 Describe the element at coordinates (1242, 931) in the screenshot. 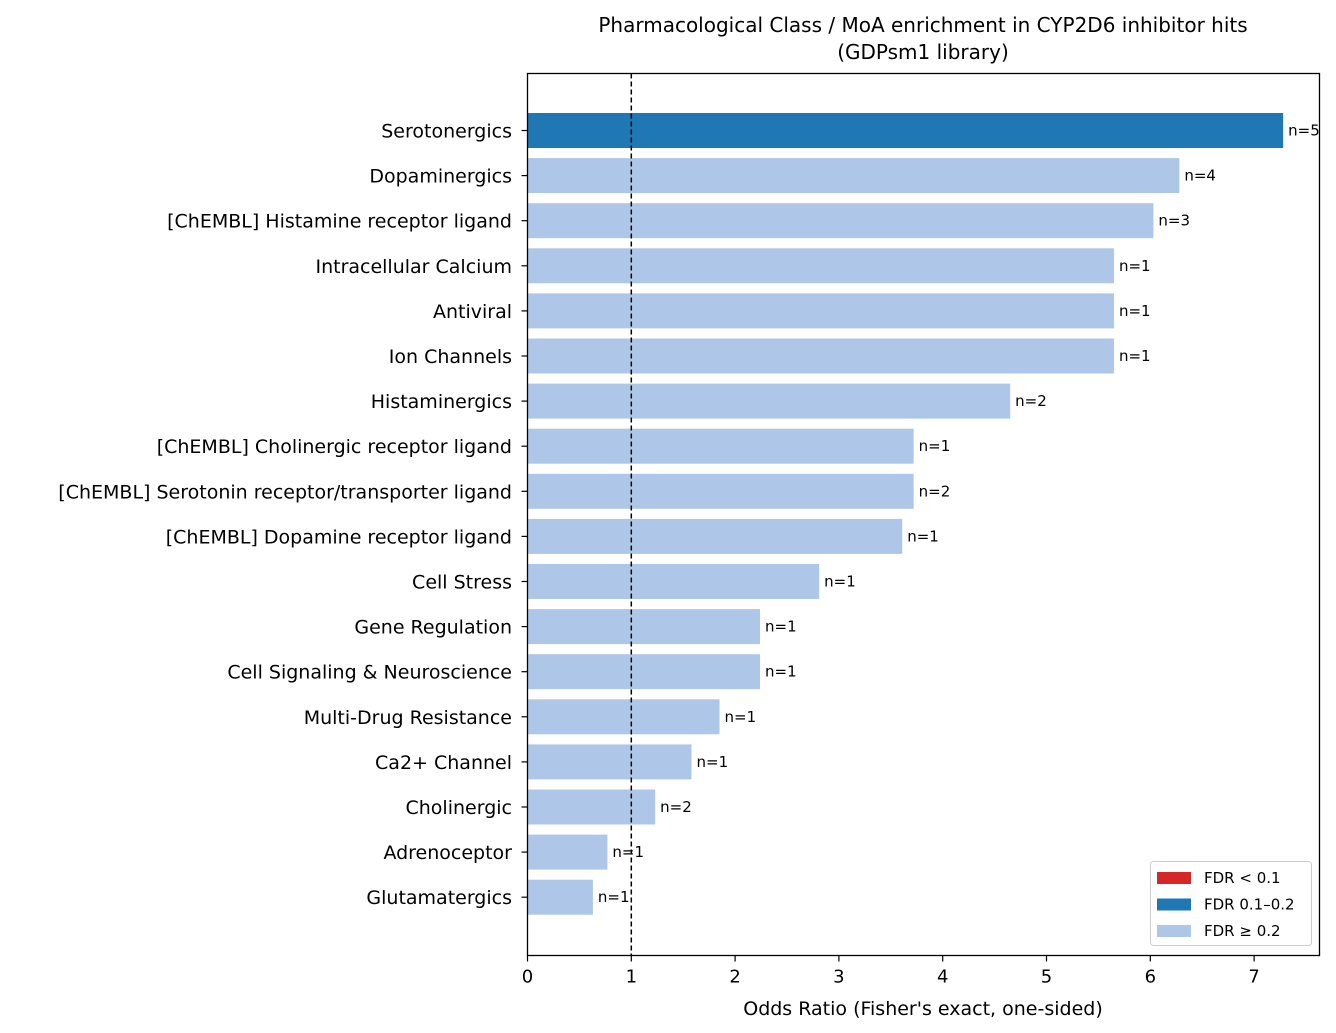

I see `legend-label-fdr-0-2: FDR ≥ 0.2` at that location.